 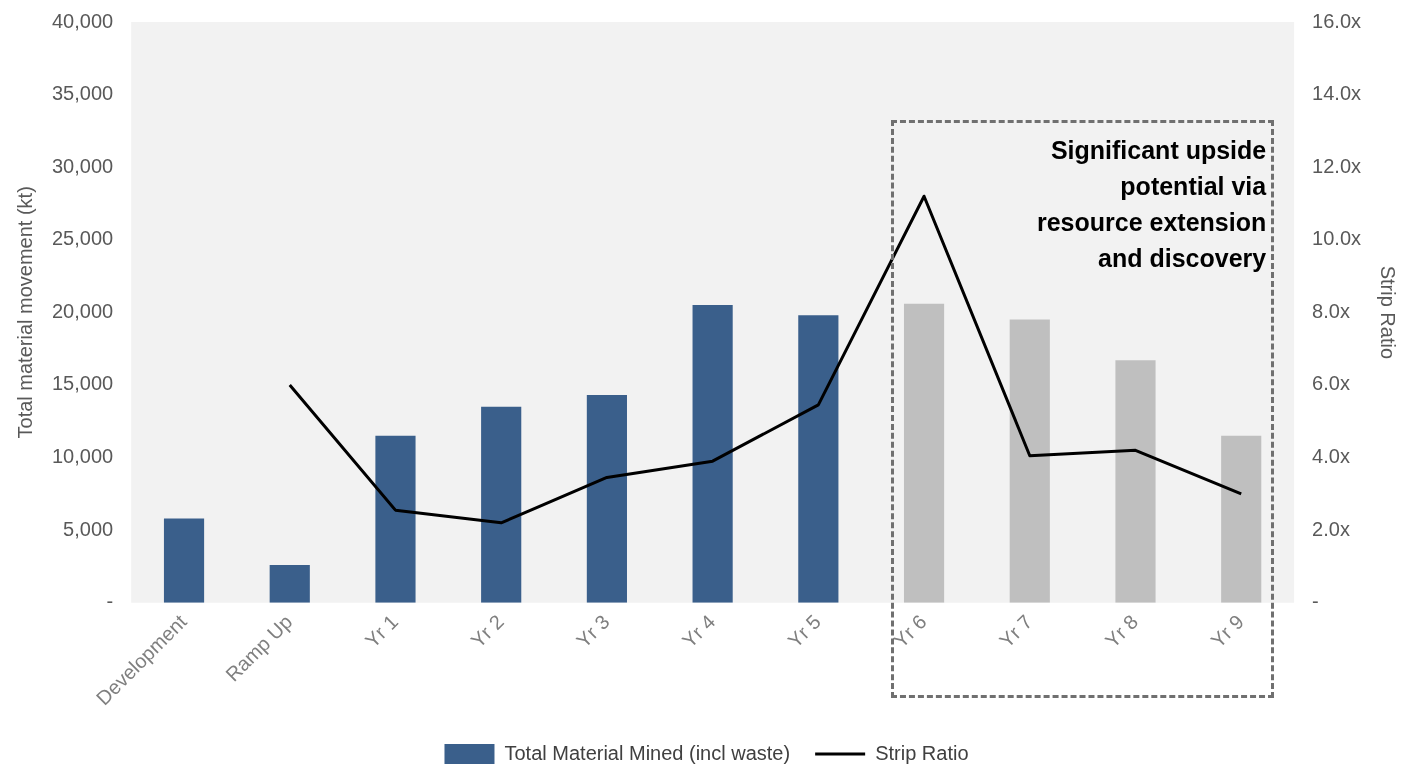 I want to click on y-tick-label: 30,000, so click(x=83, y=165).